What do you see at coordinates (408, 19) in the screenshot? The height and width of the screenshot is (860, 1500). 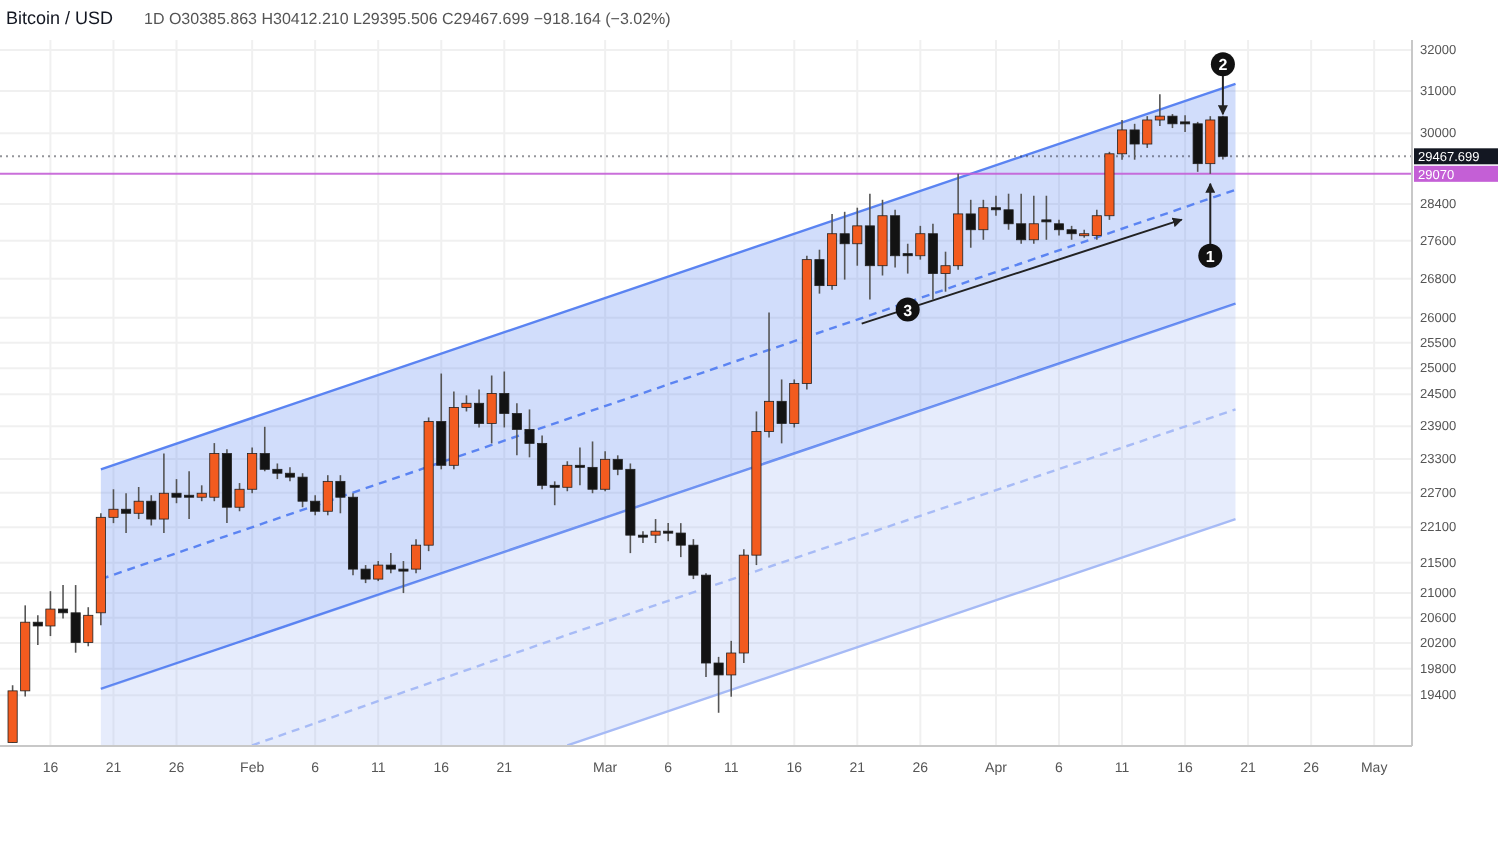 I see `chart-subtitle: 1D O30385.863 H30412.210 L29395.506 C29467.699 −918.164 (−3.02%)` at bounding box center [408, 19].